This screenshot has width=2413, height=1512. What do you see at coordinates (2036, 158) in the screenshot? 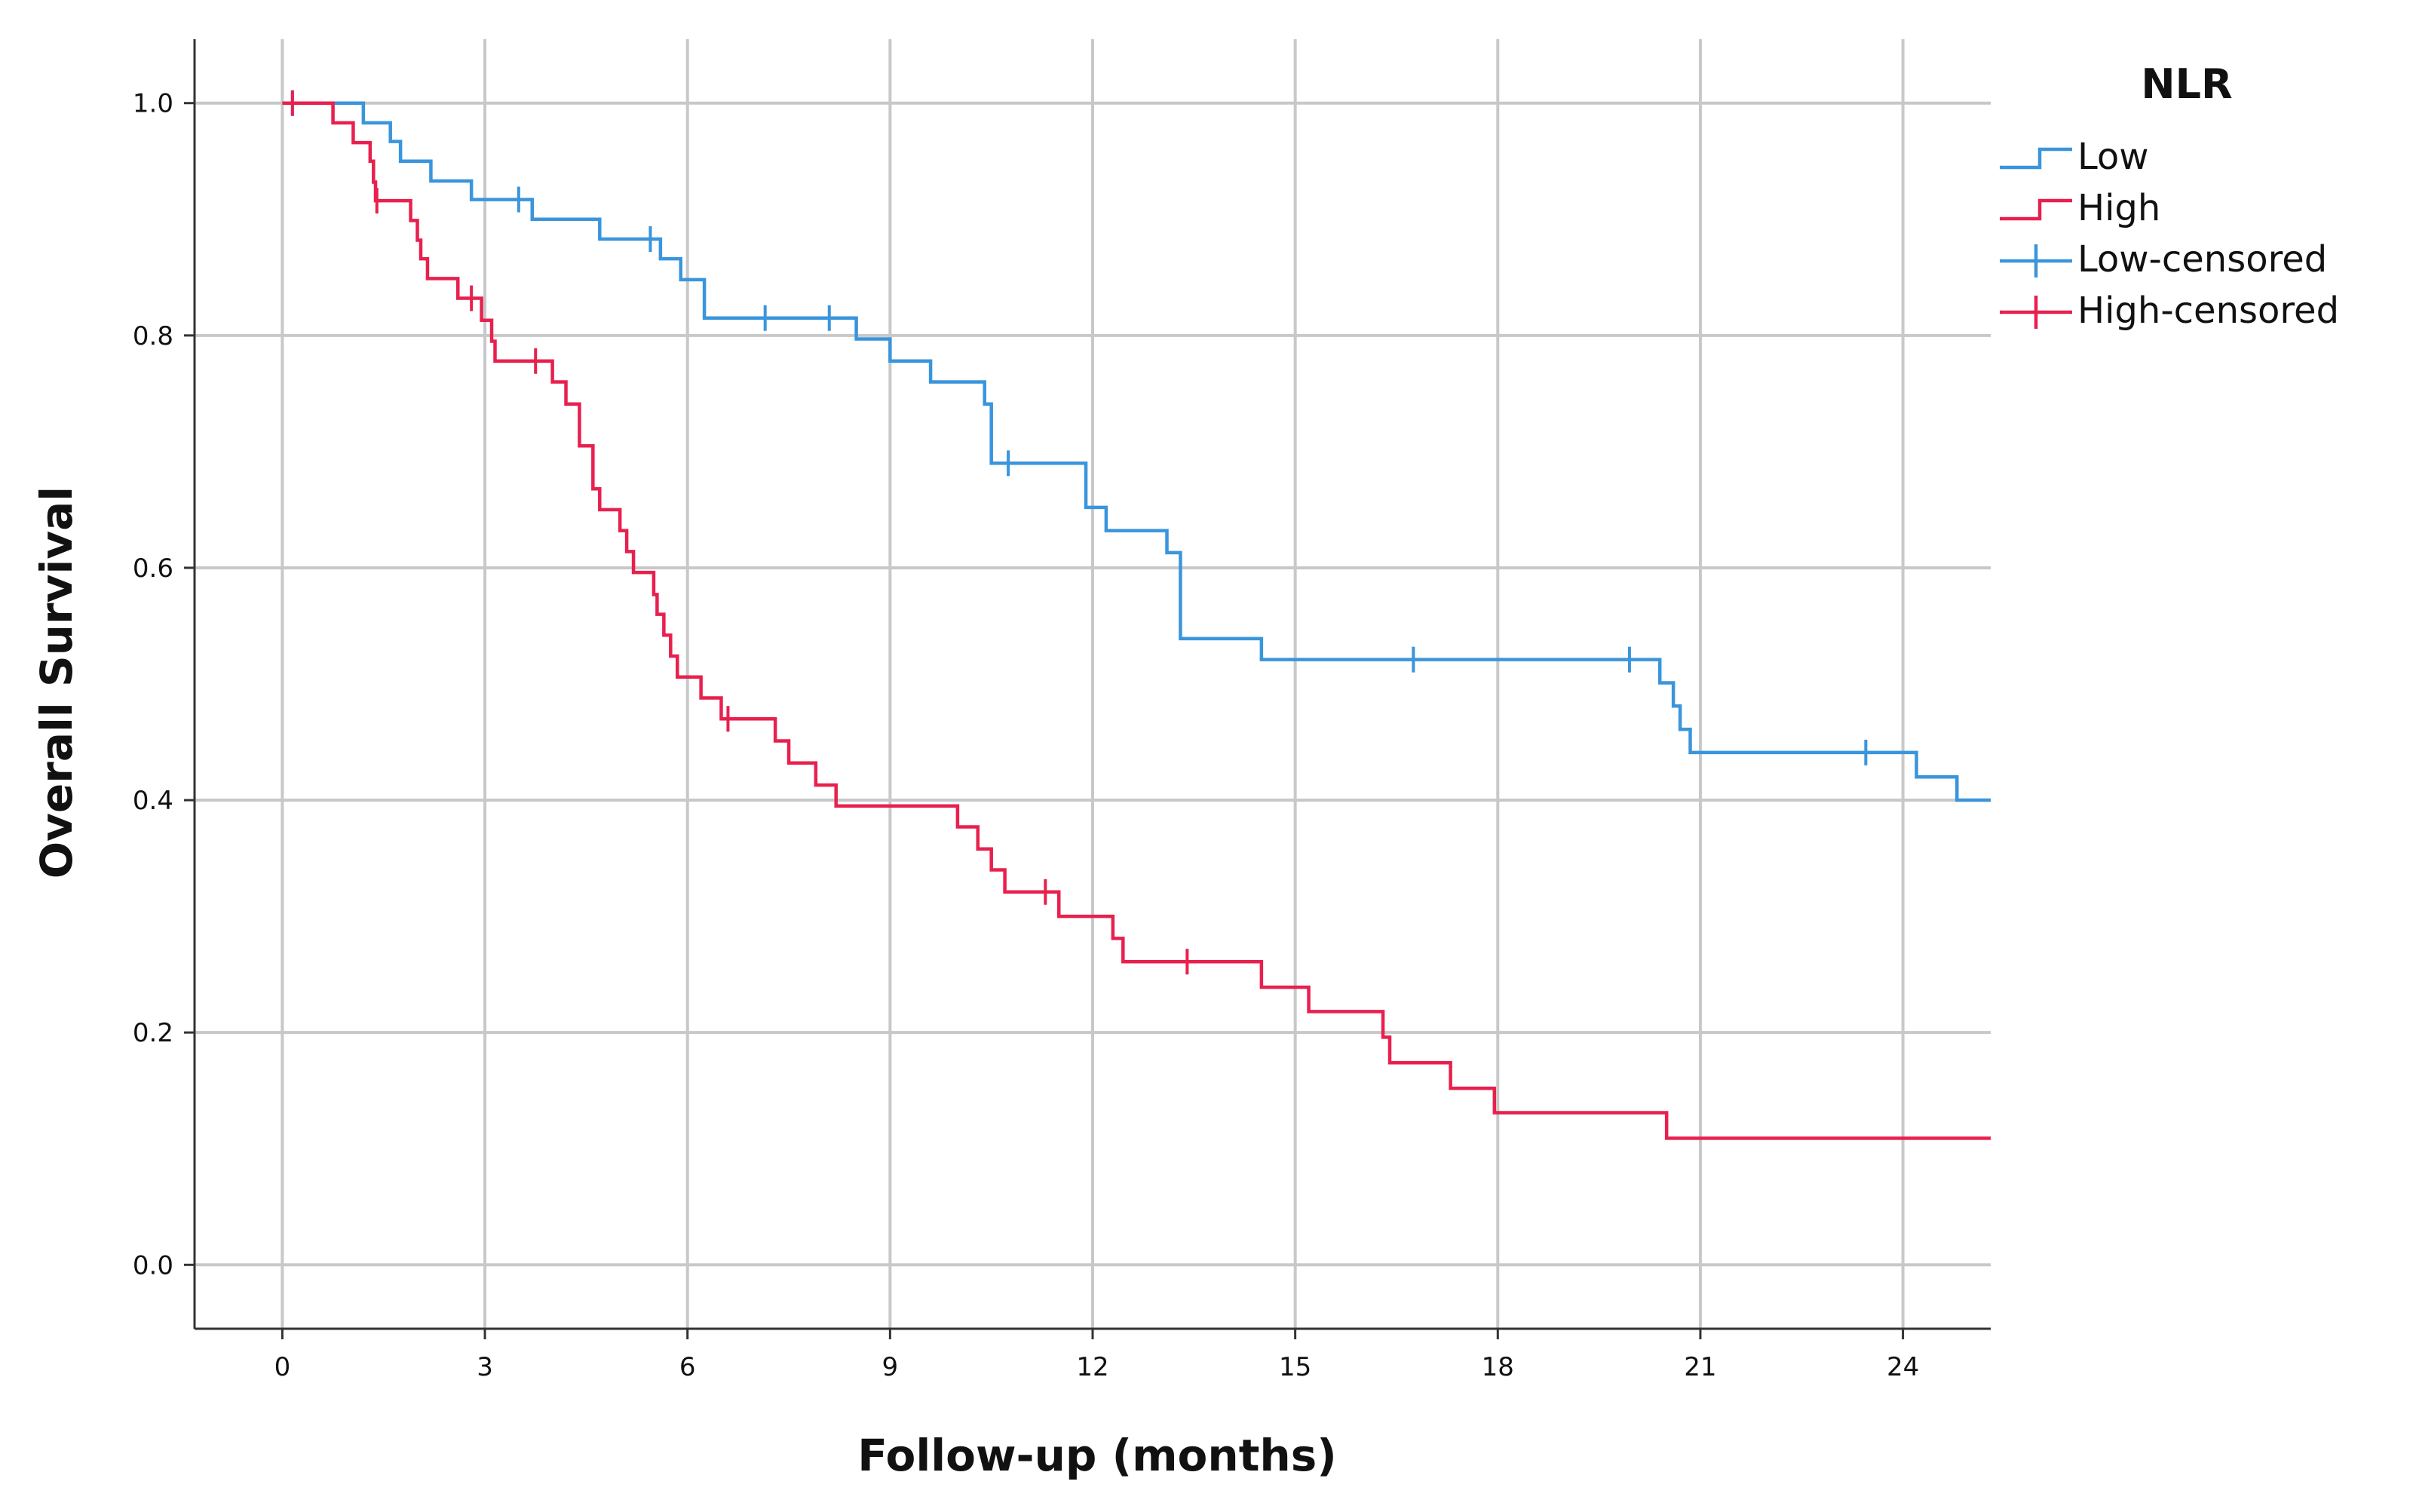
I see `legend-swatch-low-line` at bounding box center [2036, 158].